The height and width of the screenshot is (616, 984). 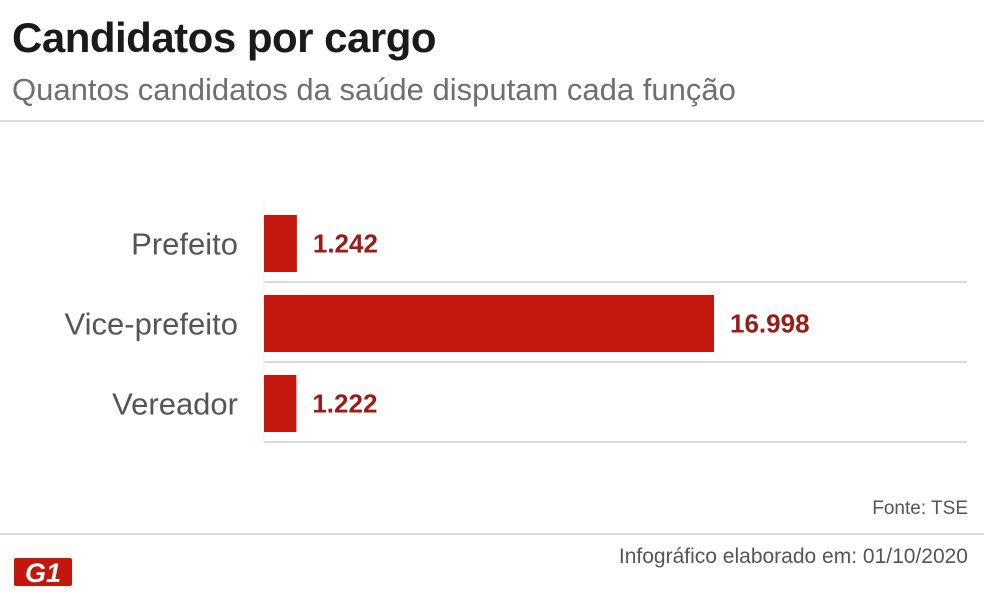 I want to click on logo-text: G1, so click(x=43, y=573).